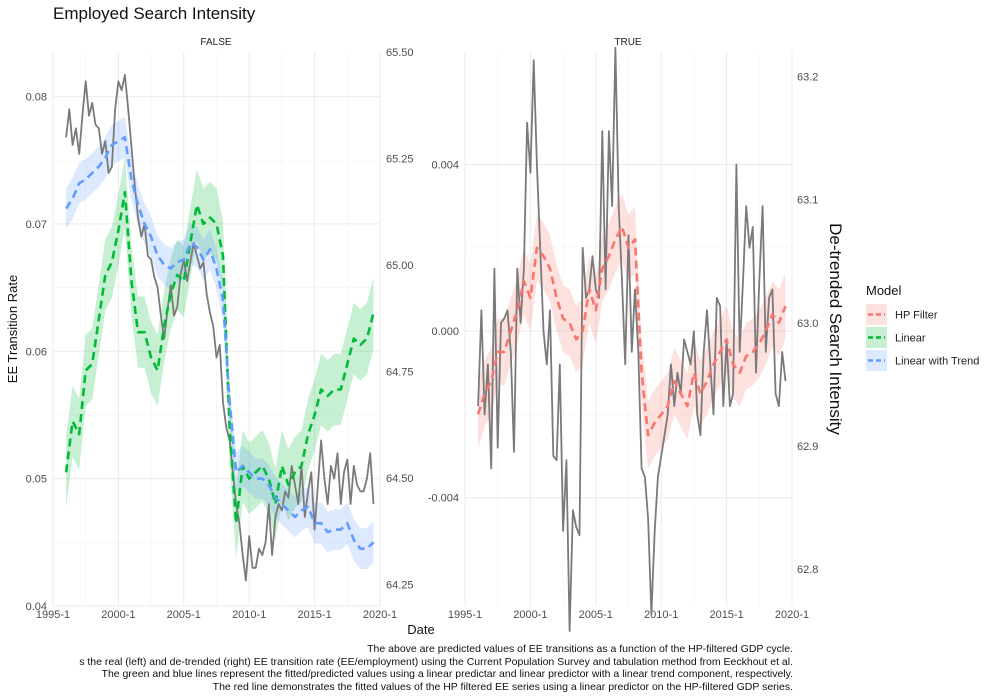 The height and width of the screenshot is (700, 1000). Describe the element at coordinates (884, 290) in the screenshot. I see `legend-title: Model` at that location.